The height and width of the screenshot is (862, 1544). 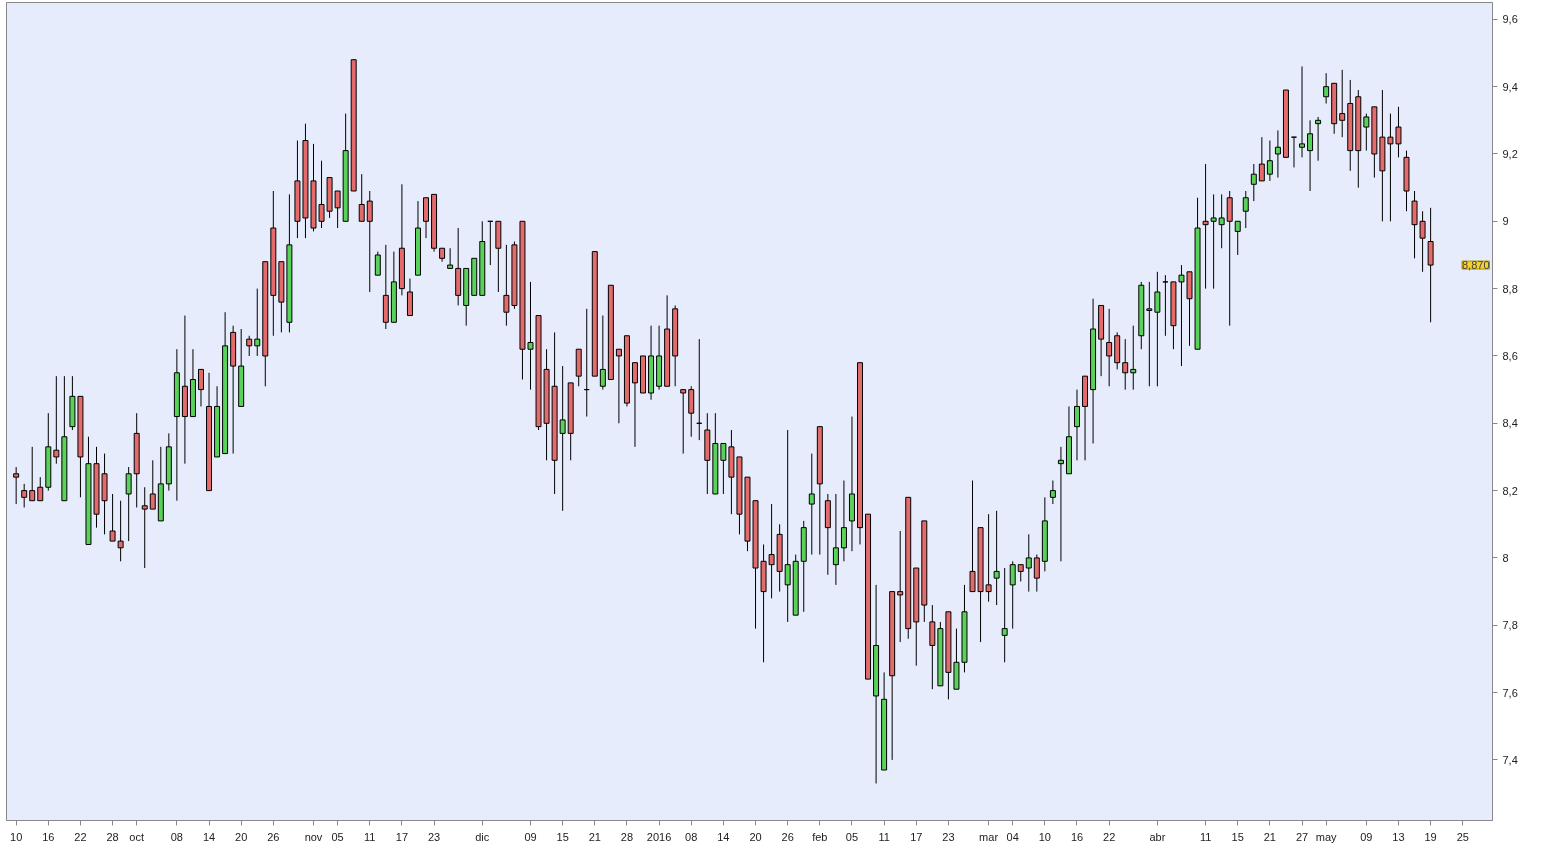 What do you see at coordinates (1462, 836) in the screenshot?
I see `x-tick-label: 25` at bounding box center [1462, 836].